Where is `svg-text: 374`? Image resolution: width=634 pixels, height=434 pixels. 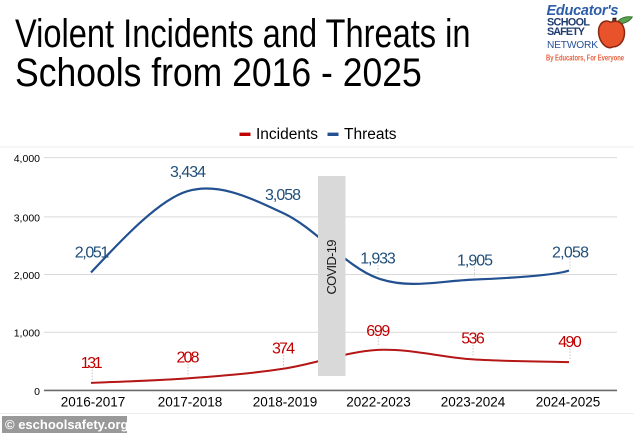 svg-text: 374 is located at coordinates (283, 349).